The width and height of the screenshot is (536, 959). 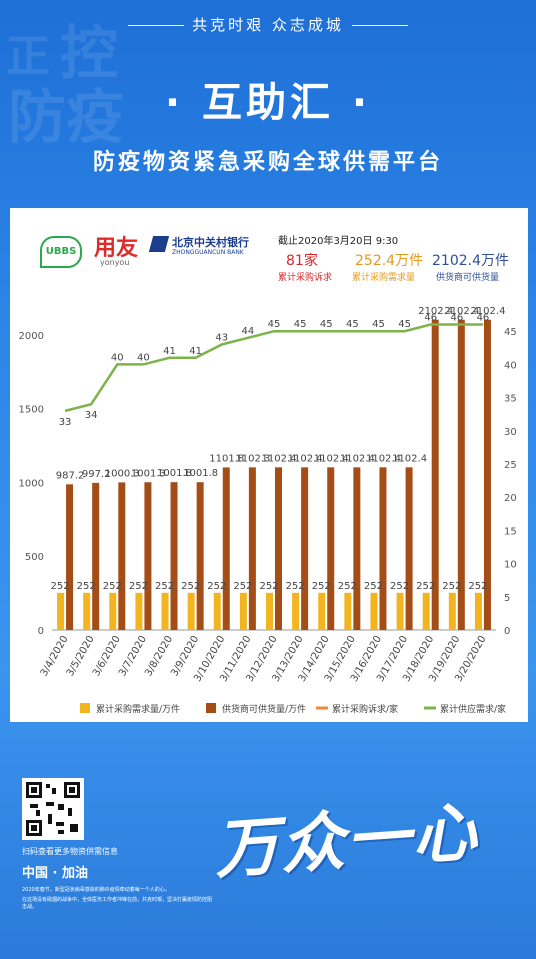 I want to click on line-suppliers-label: 43, so click(x=221, y=337).